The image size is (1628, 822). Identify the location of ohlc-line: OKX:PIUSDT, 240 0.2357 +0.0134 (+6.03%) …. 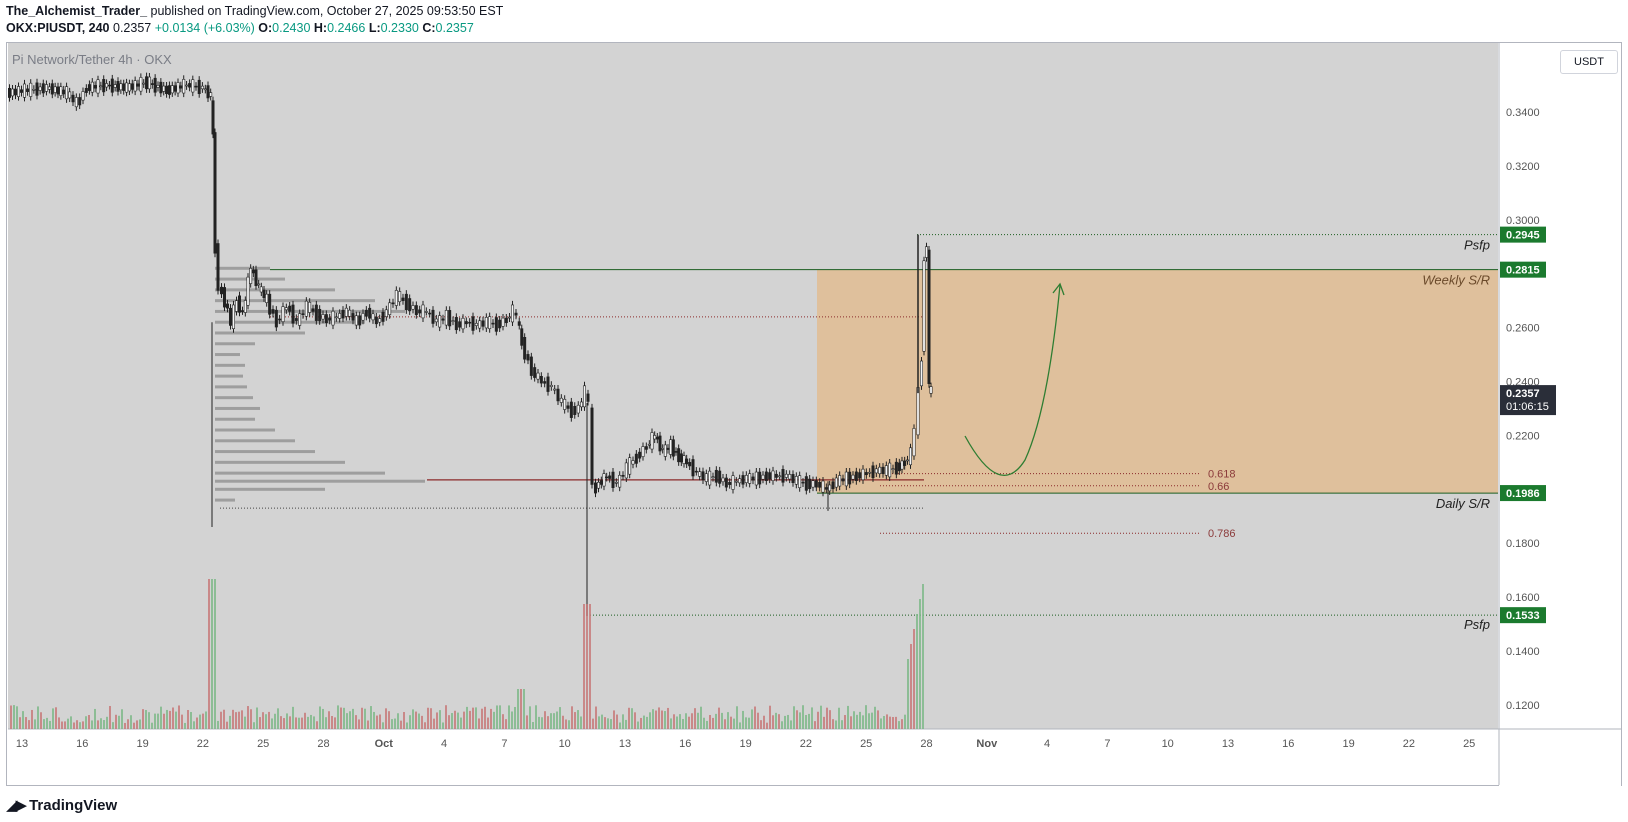
(240, 28).